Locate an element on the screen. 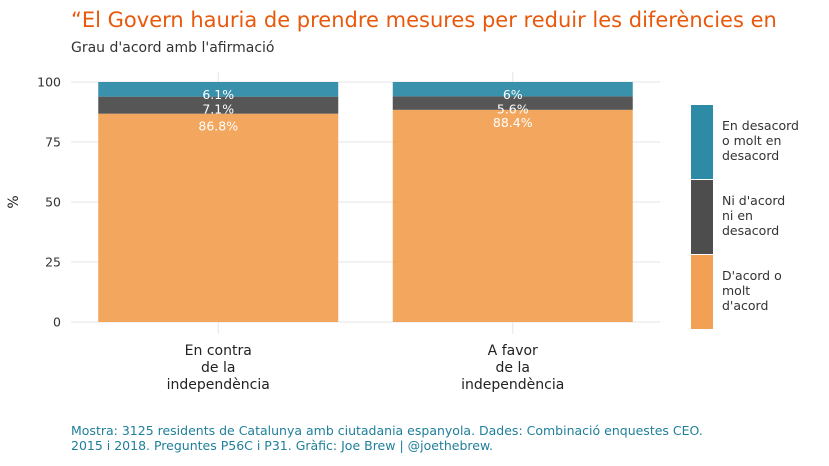  legend-label: molt is located at coordinates (736, 290).